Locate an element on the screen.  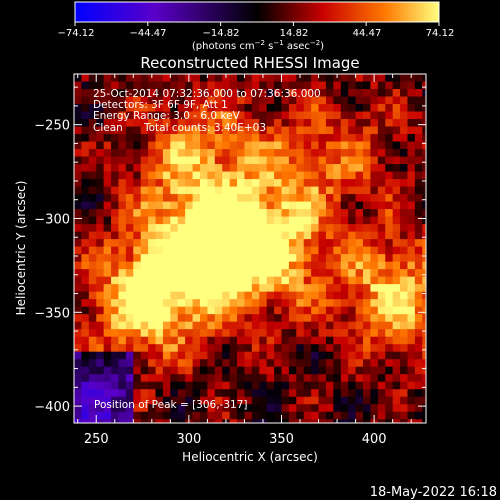
y-axis-label: Heliocentric Y (arcsec) is located at coordinates (21, 248).